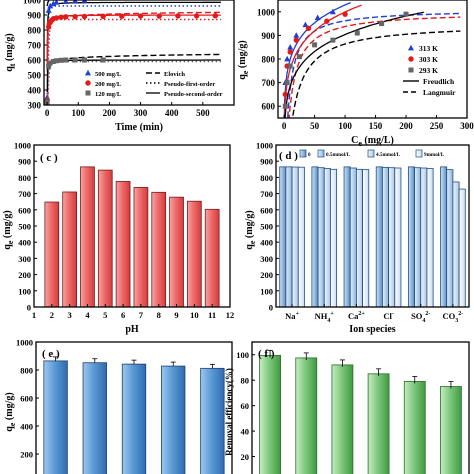  What do you see at coordinates (105, 315) in the screenshot?
I see `x-tick-label: 5` at bounding box center [105, 315].